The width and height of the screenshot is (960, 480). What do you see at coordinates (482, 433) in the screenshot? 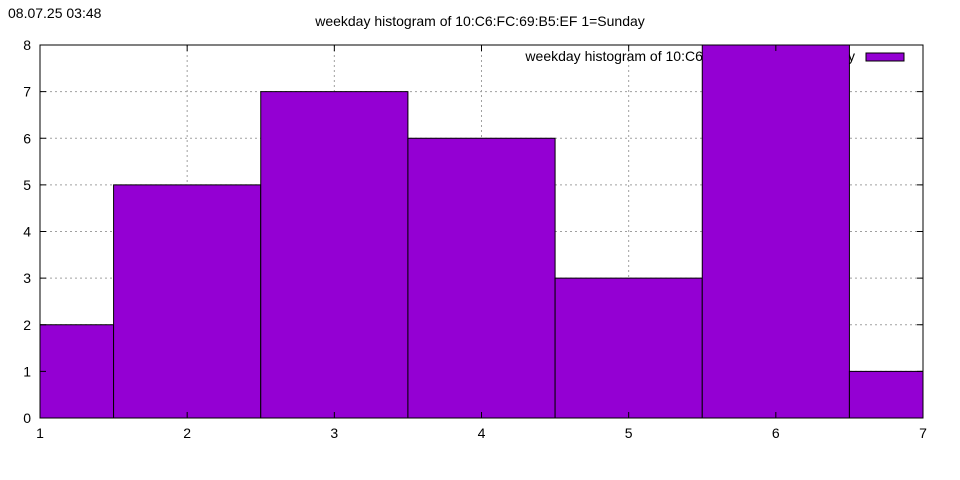
I see `x-tick-label: 4` at bounding box center [482, 433].